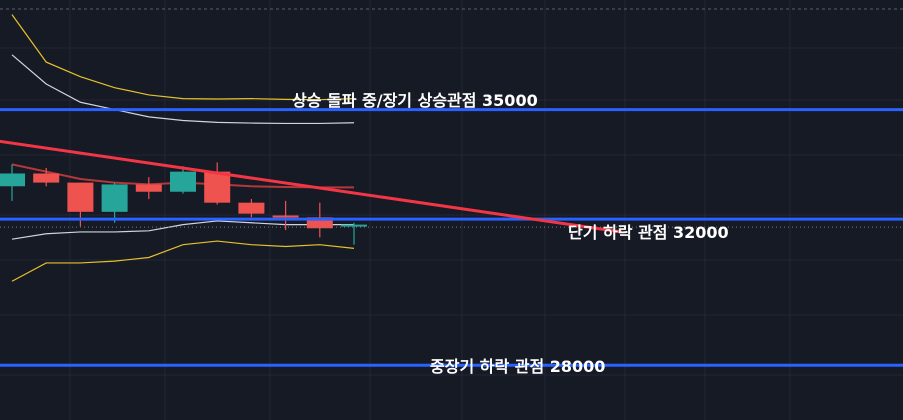 The image size is (903, 420). I want to click on bollinger-inner-upper-line, so click(183, 89).